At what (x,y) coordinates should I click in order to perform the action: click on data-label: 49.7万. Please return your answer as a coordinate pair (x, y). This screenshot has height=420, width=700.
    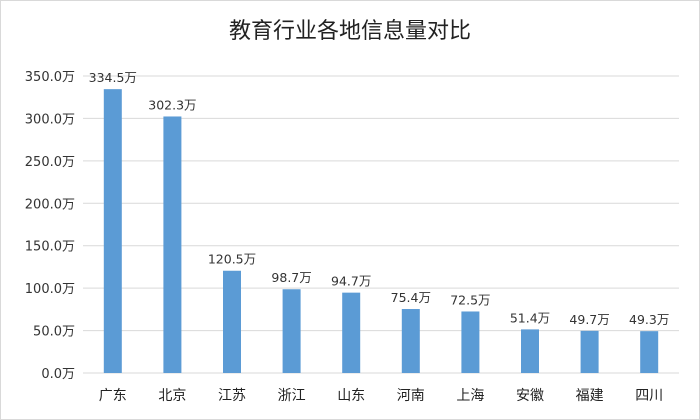
    Looking at the image, I should click on (589, 319).